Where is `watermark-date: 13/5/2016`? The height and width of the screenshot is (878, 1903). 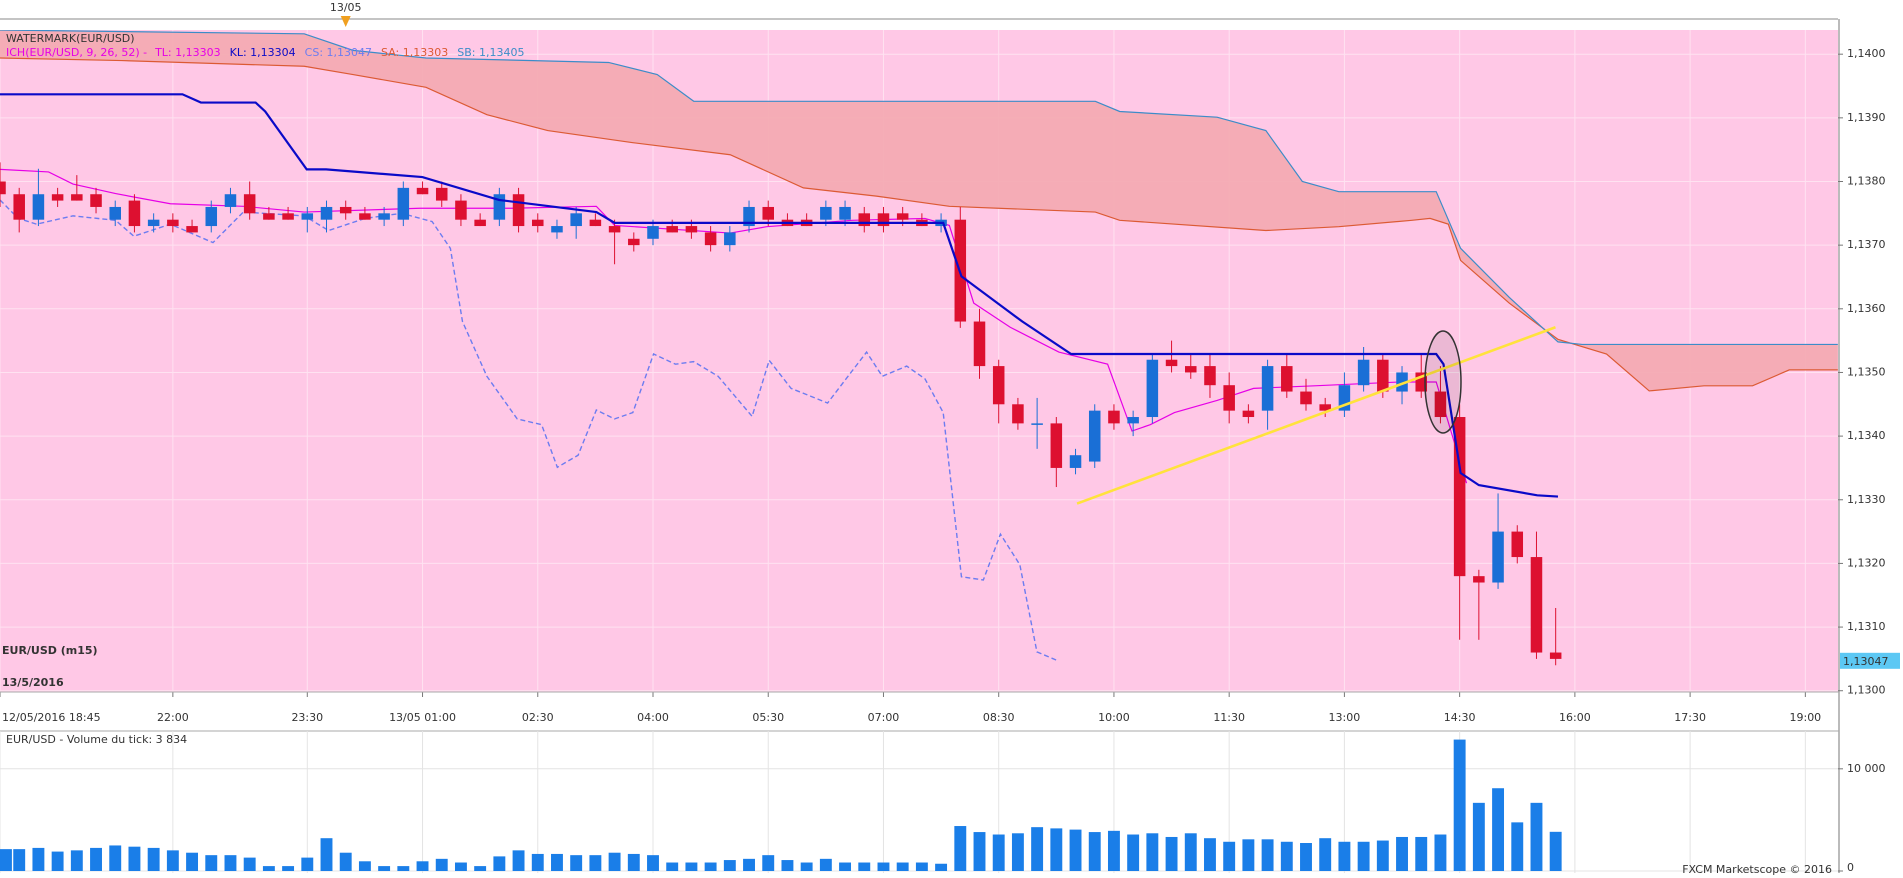 watermark-date: 13/5/2016 is located at coordinates (33, 682).